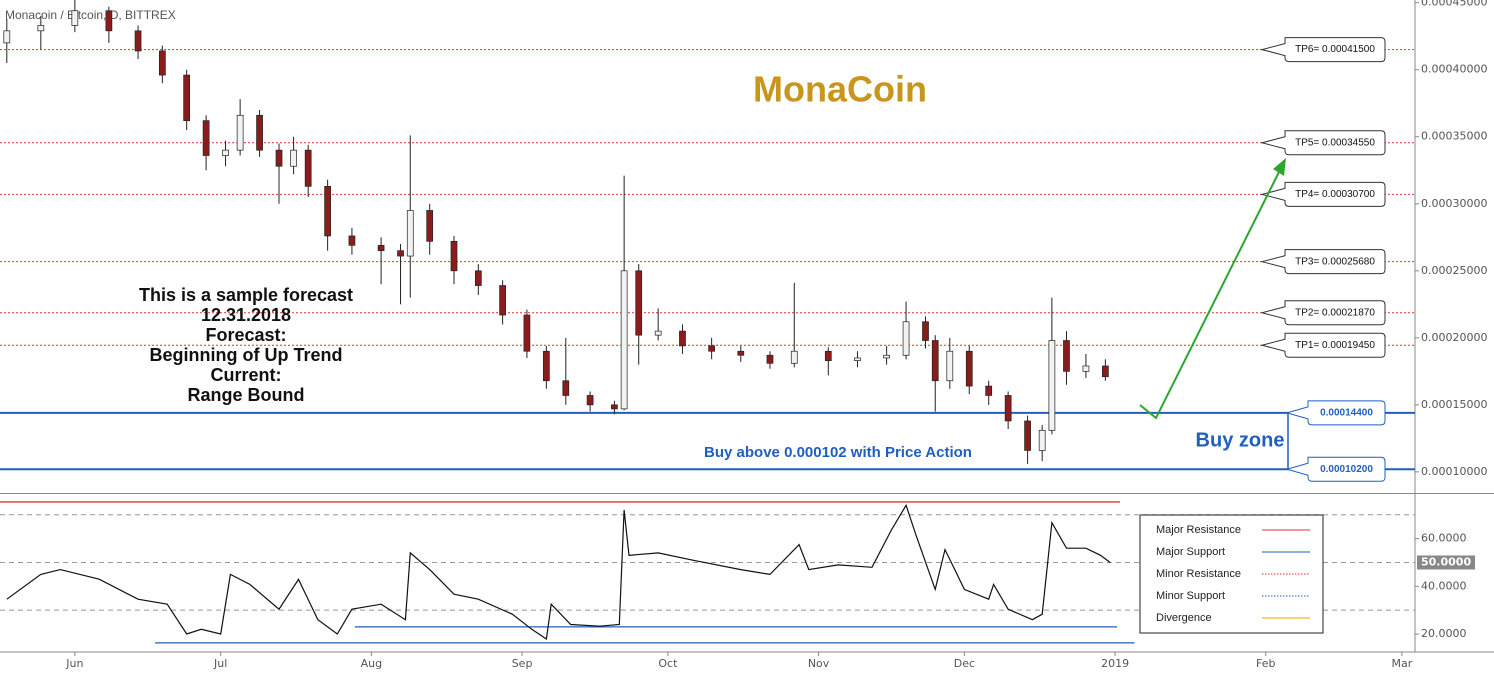 Image resolution: width=1494 pixels, height=676 pixels. I want to click on x-tick-label: Aug, so click(371, 663).